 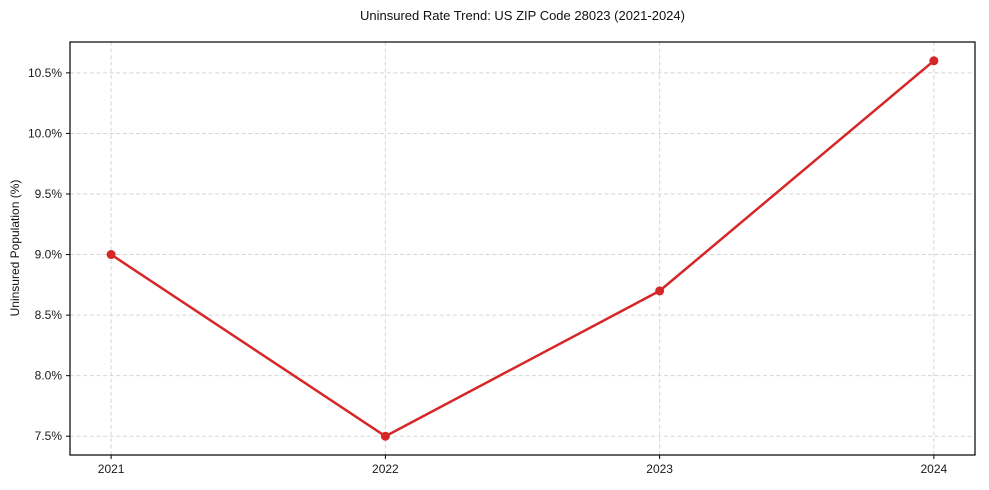 I want to click on y-tick-label: 9.5%, so click(x=49, y=194).